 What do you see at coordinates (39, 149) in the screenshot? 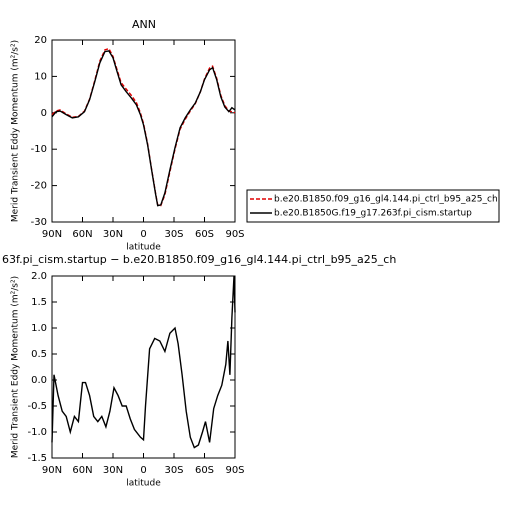
I see `y-tick-label: -10` at bounding box center [39, 149].